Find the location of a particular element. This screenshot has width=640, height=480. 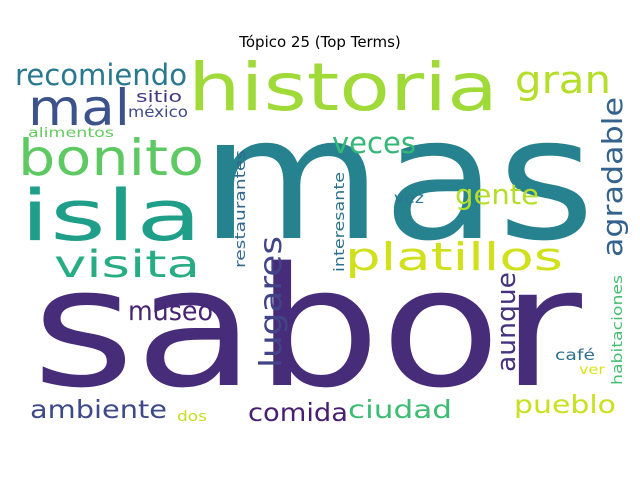

word-mexico: méxico is located at coordinates (158, 112).